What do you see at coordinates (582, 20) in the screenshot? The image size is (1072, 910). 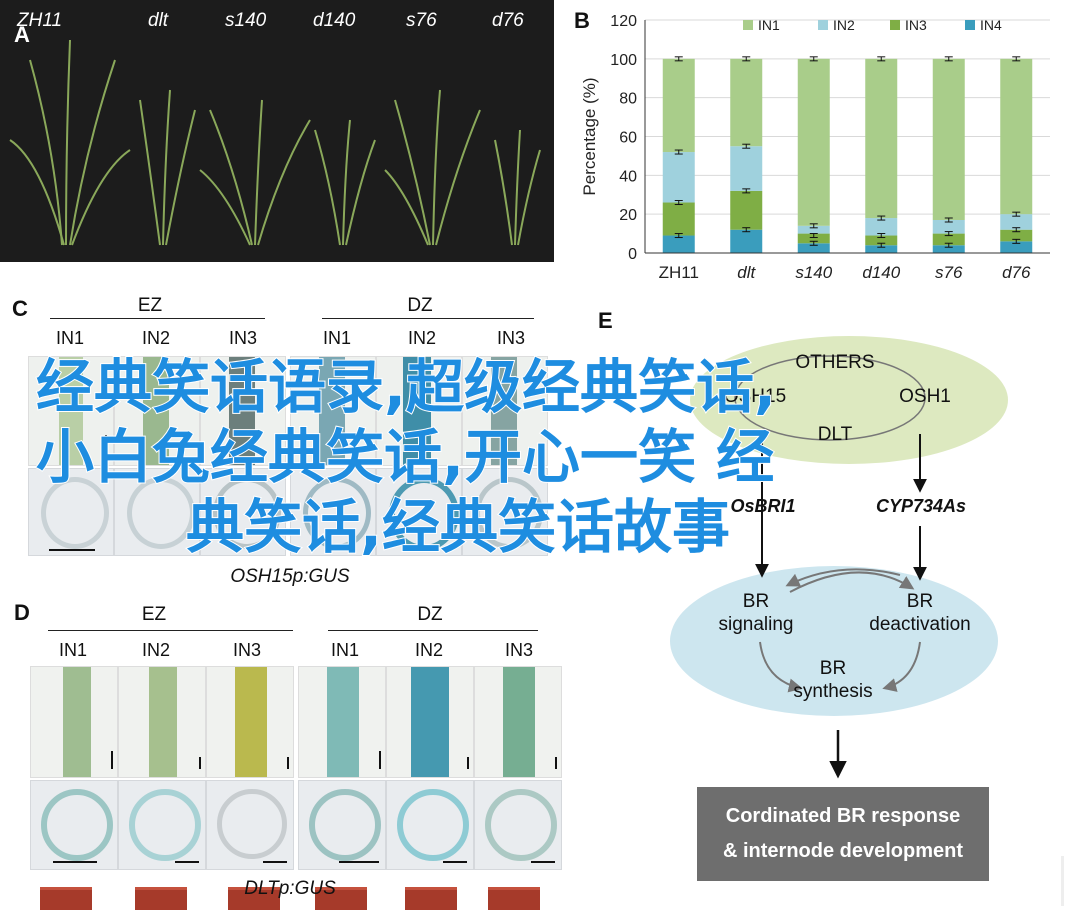 I see `panel-letter-b: B` at bounding box center [582, 20].